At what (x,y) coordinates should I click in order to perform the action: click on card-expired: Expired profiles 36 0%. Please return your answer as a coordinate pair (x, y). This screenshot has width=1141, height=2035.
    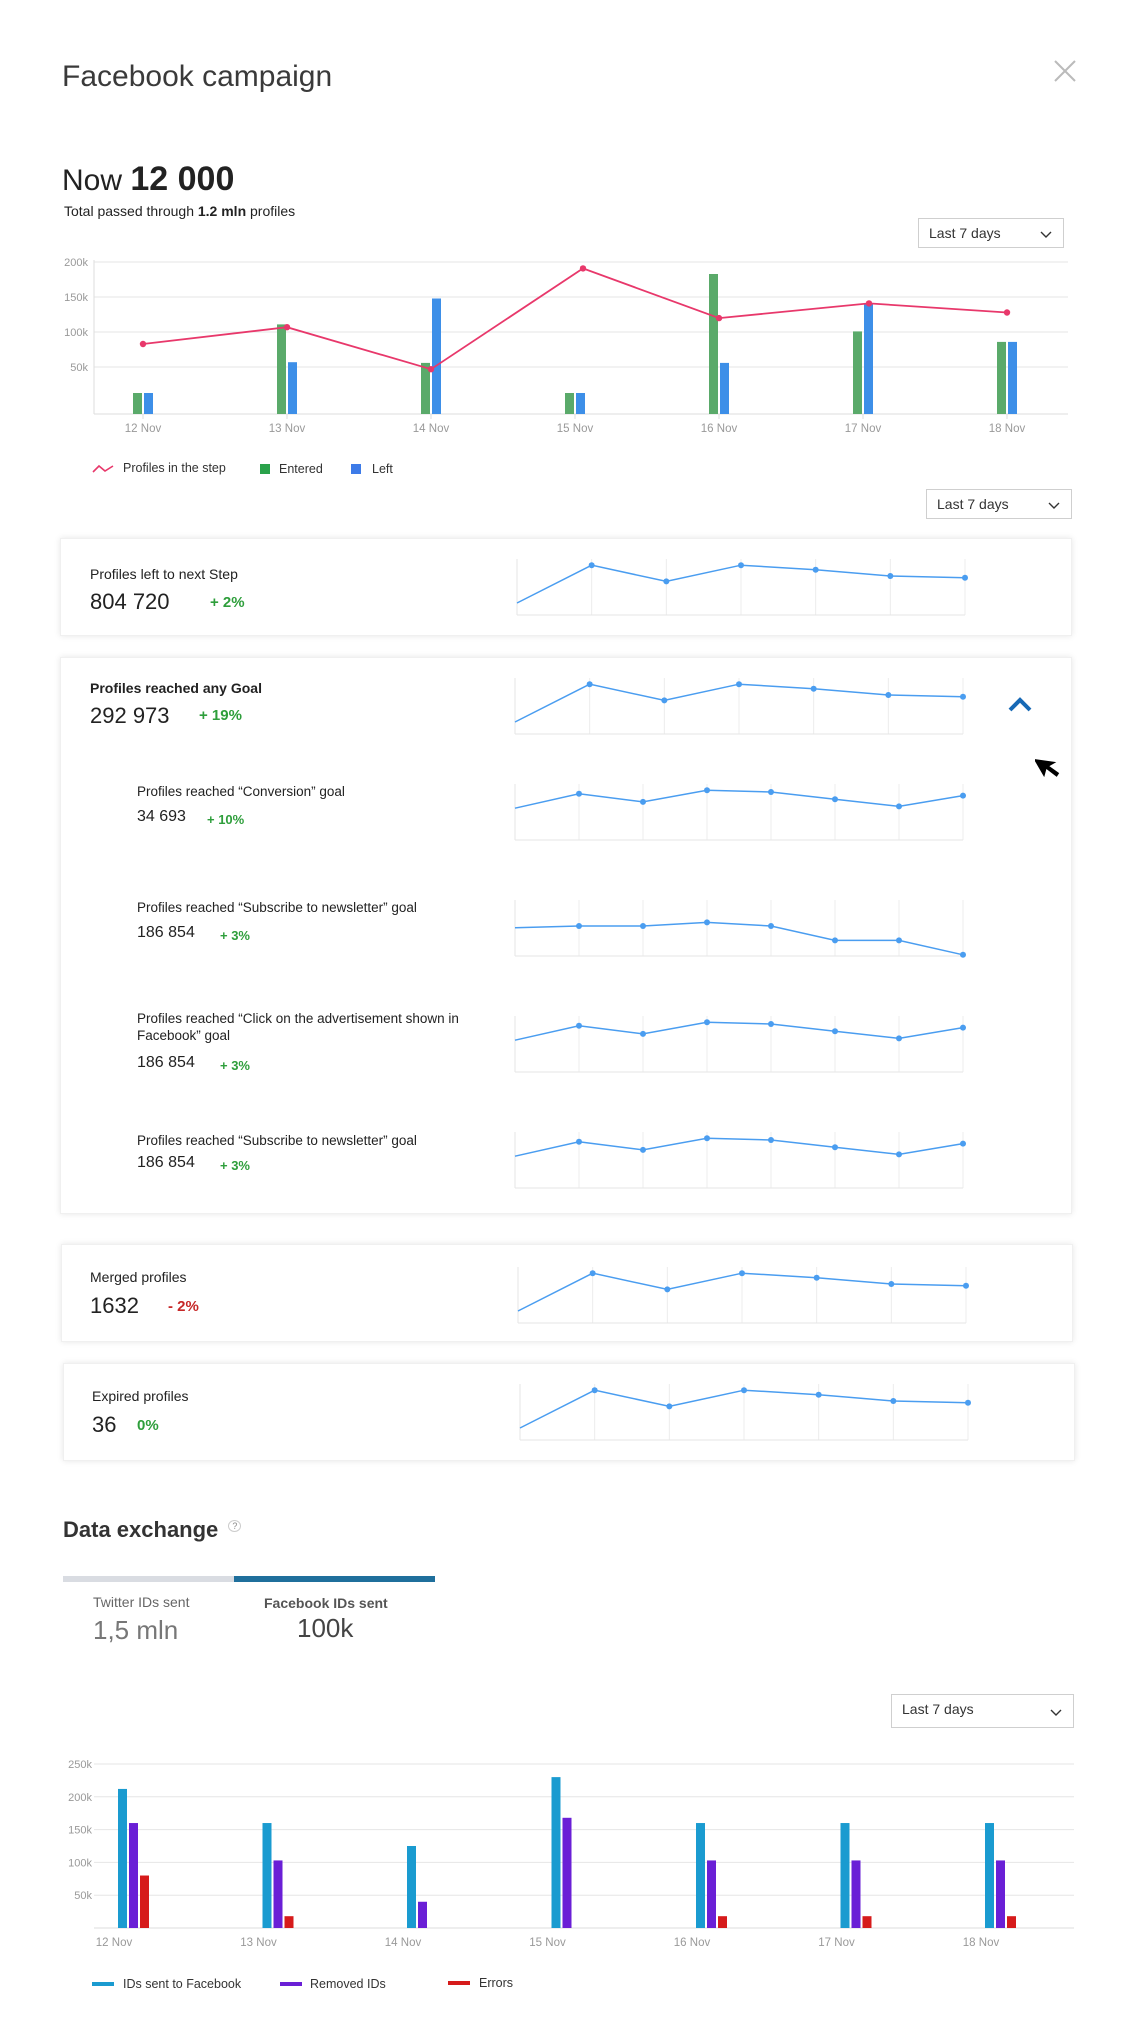
    Looking at the image, I should click on (569, 1412).